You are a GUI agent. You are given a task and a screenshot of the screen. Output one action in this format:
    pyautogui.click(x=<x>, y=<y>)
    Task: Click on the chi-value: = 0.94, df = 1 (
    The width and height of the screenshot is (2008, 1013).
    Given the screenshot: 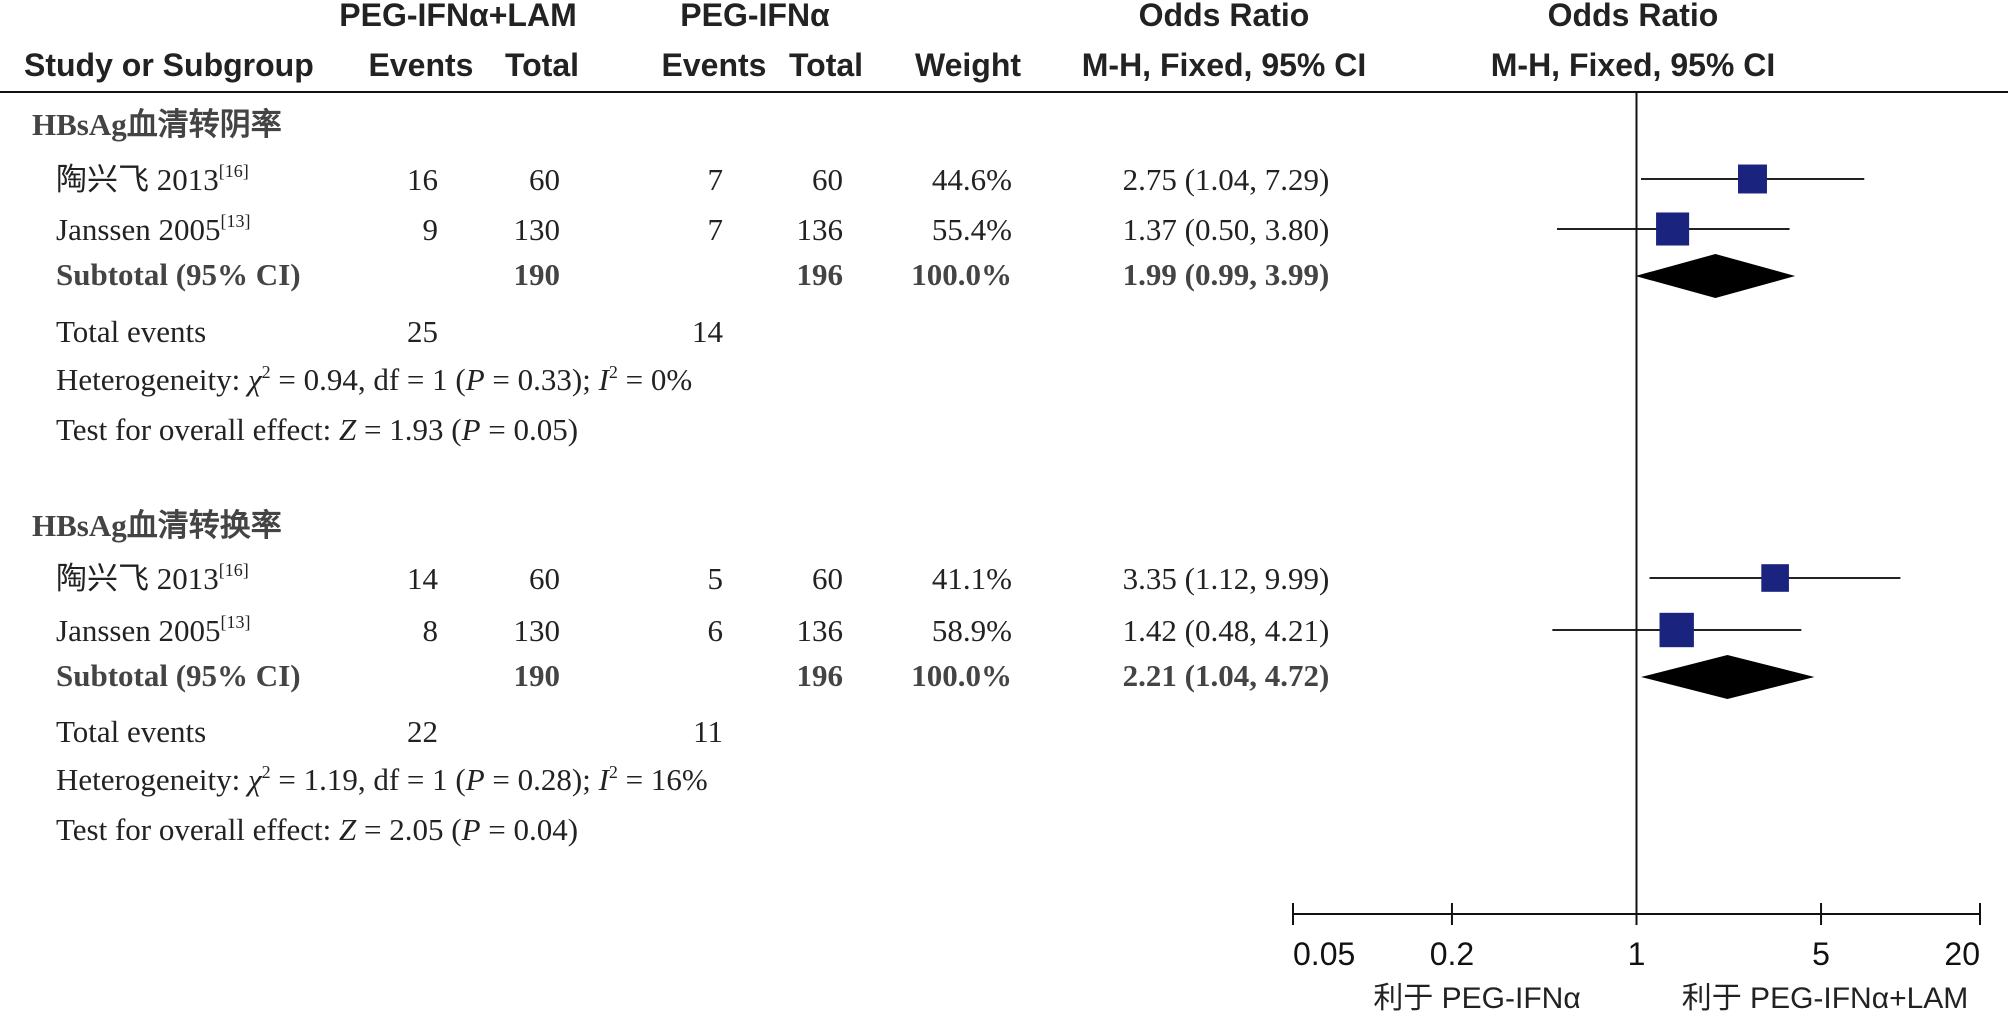 What is the action you would take?
    pyautogui.click(x=368, y=379)
    